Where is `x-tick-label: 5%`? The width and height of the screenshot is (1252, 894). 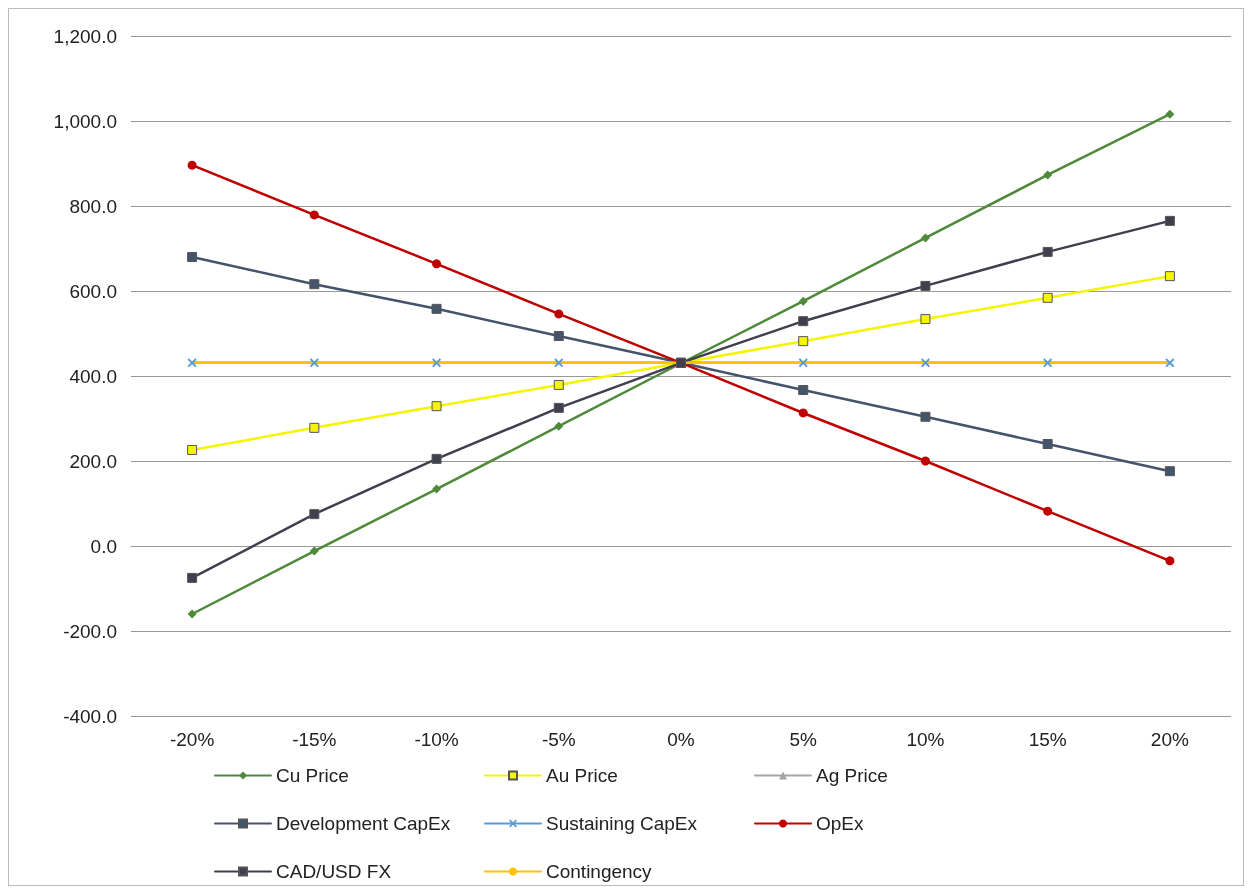 x-tick-label: 5% is located at coordinates (803, 739).